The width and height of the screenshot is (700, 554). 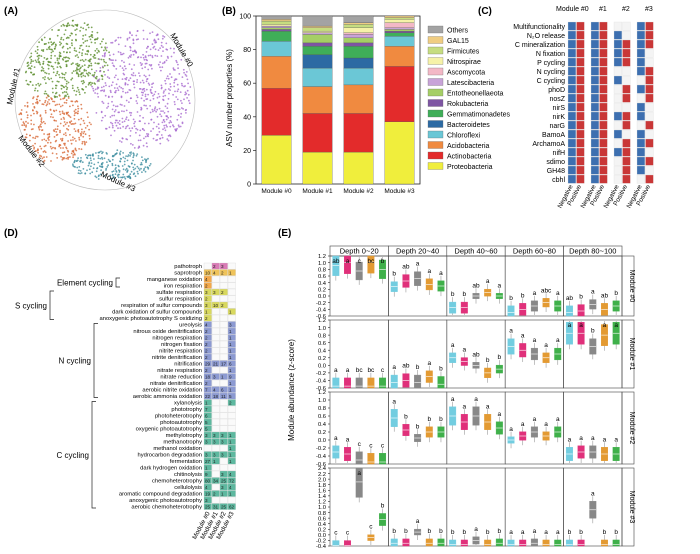 What do you see at coordinates (581, 532) in the screenshot?
I see `e-sig-letter: b` at bounding box center [581, 532].